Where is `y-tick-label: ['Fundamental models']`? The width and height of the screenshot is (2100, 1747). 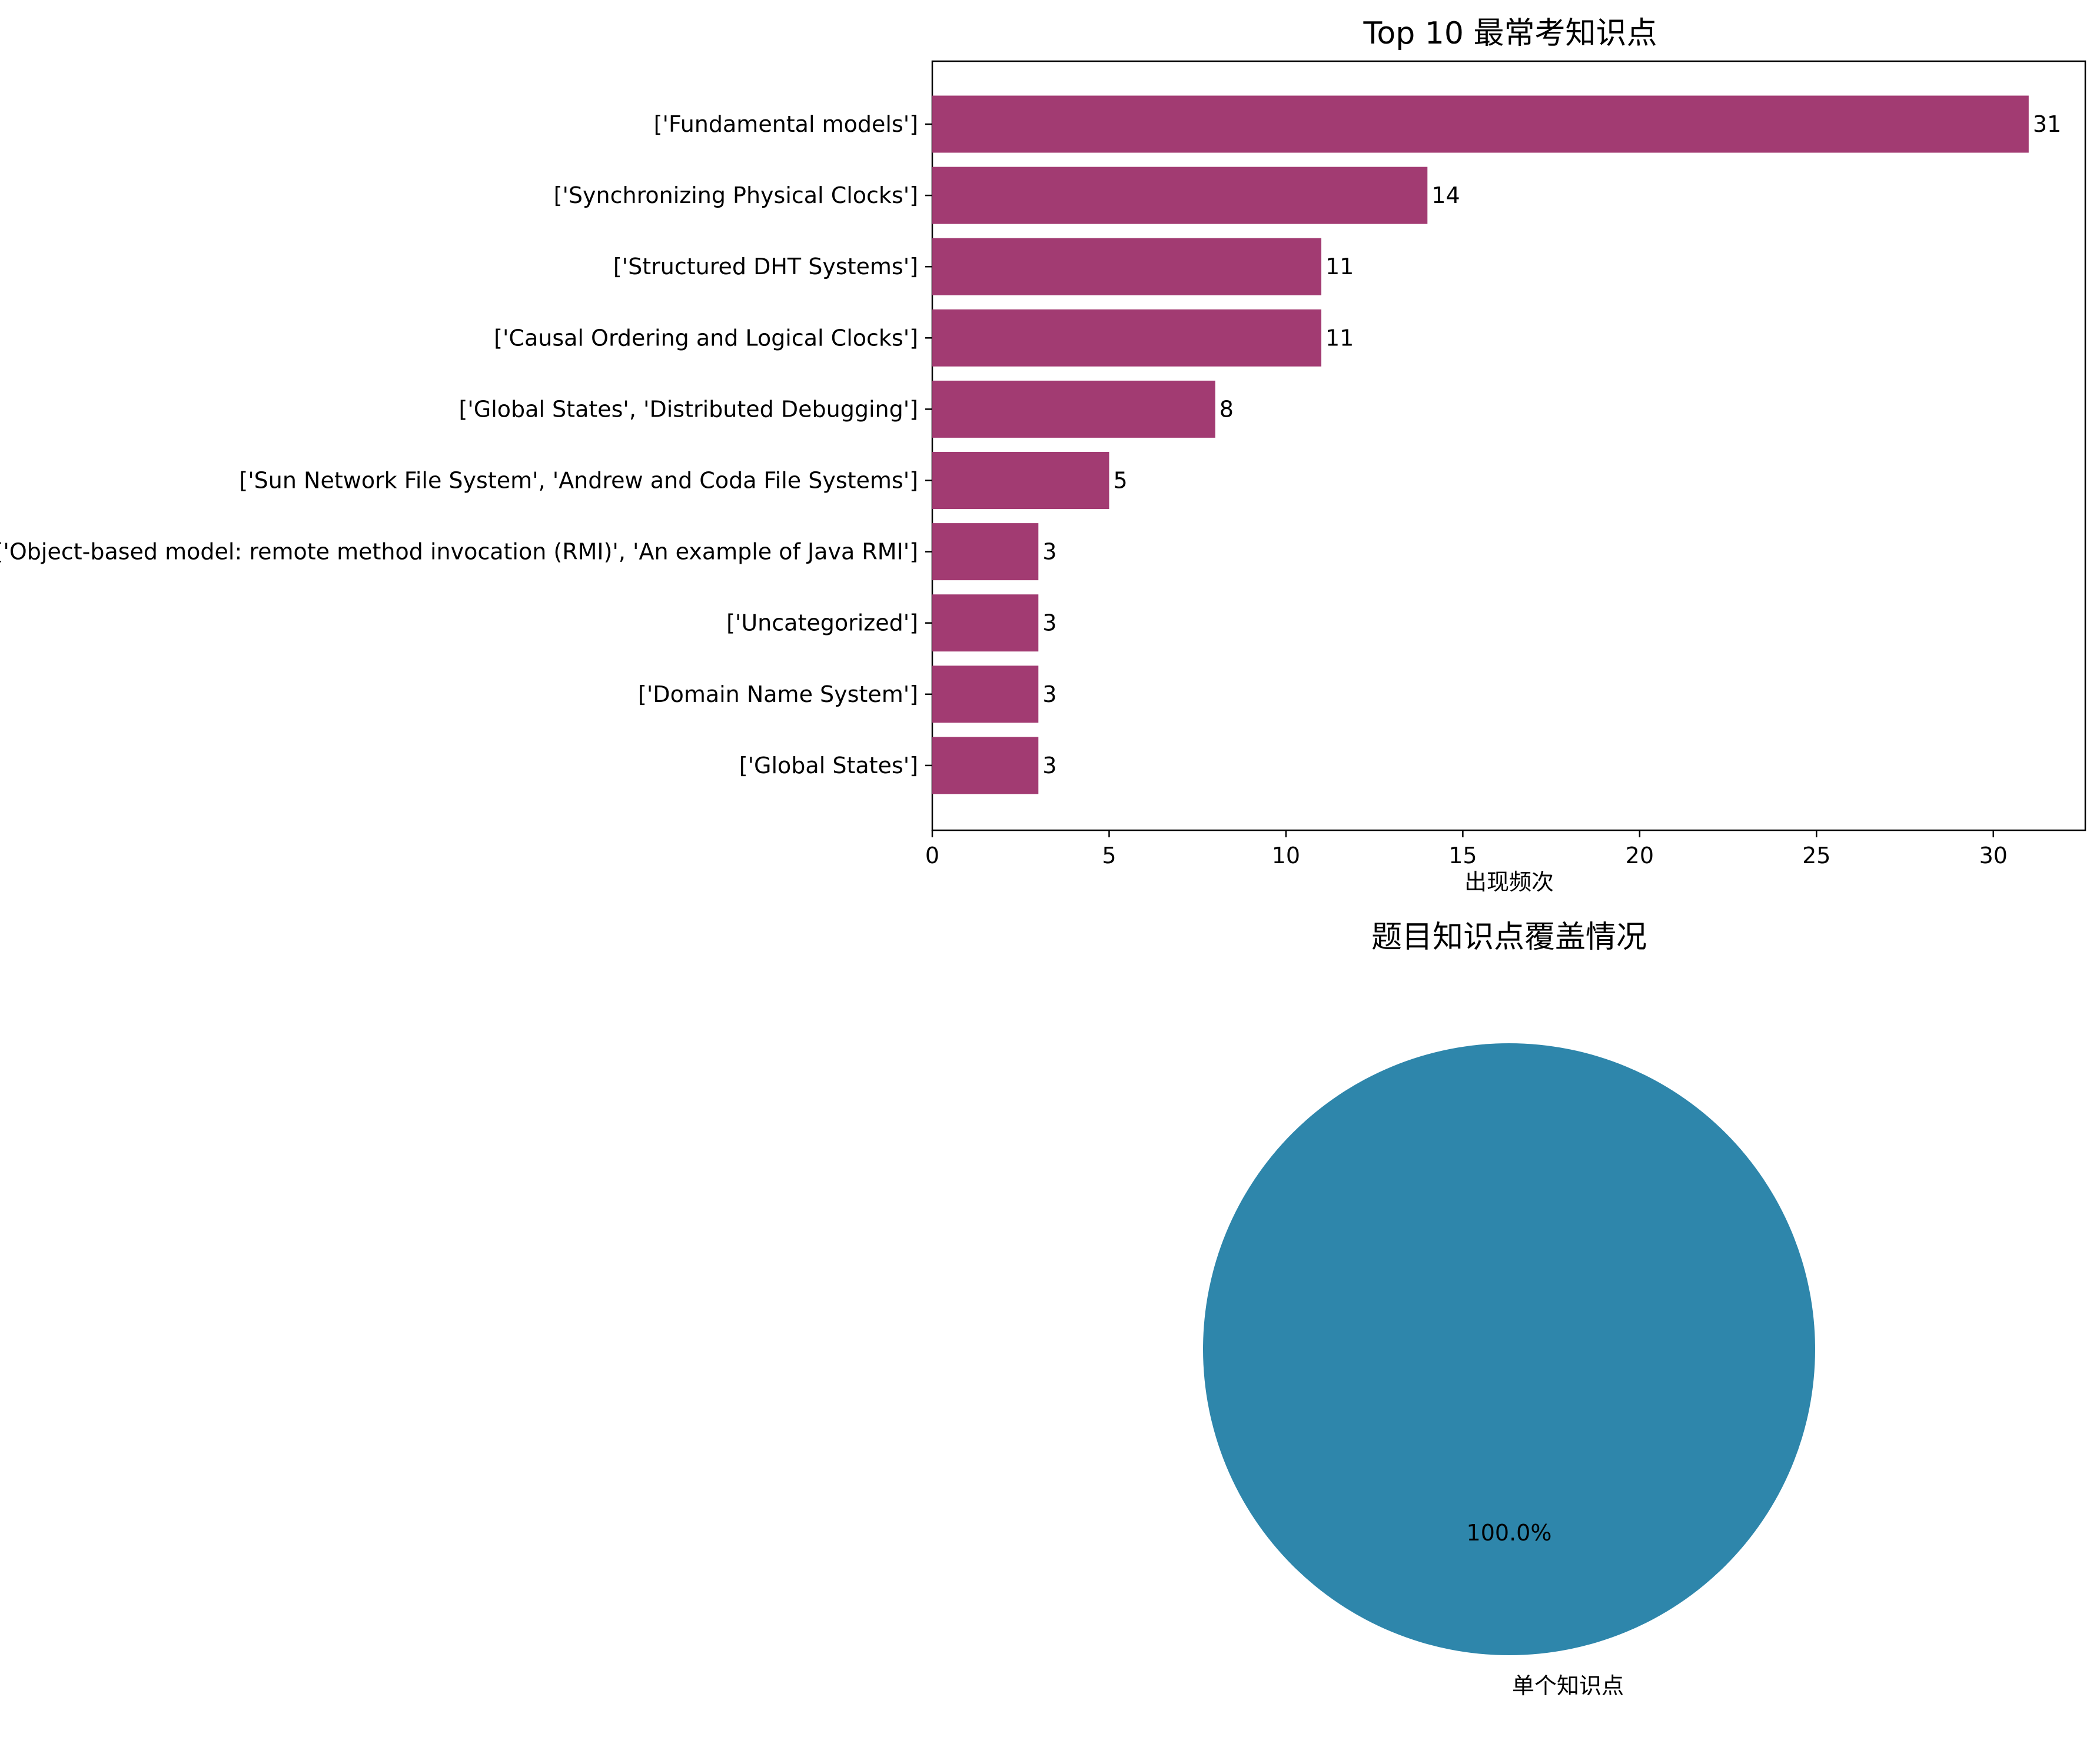
y-tick-label: ['Fundamental models'] is located at coordinates (786, 124).